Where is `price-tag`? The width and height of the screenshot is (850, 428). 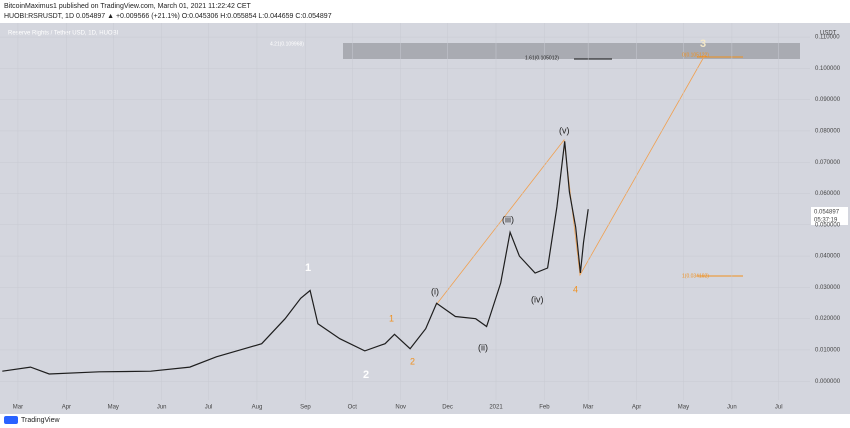 price-tag is located at coordinates (829, 216).